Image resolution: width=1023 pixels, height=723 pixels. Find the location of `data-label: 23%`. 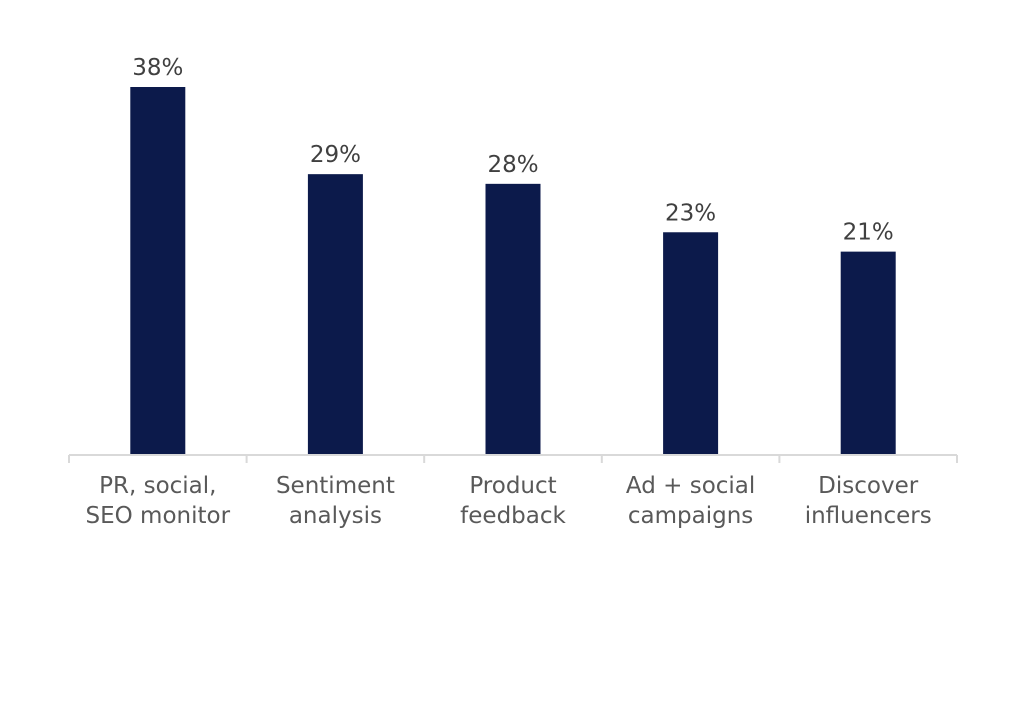

data-label: 23% is located at coordinates (690, 213).